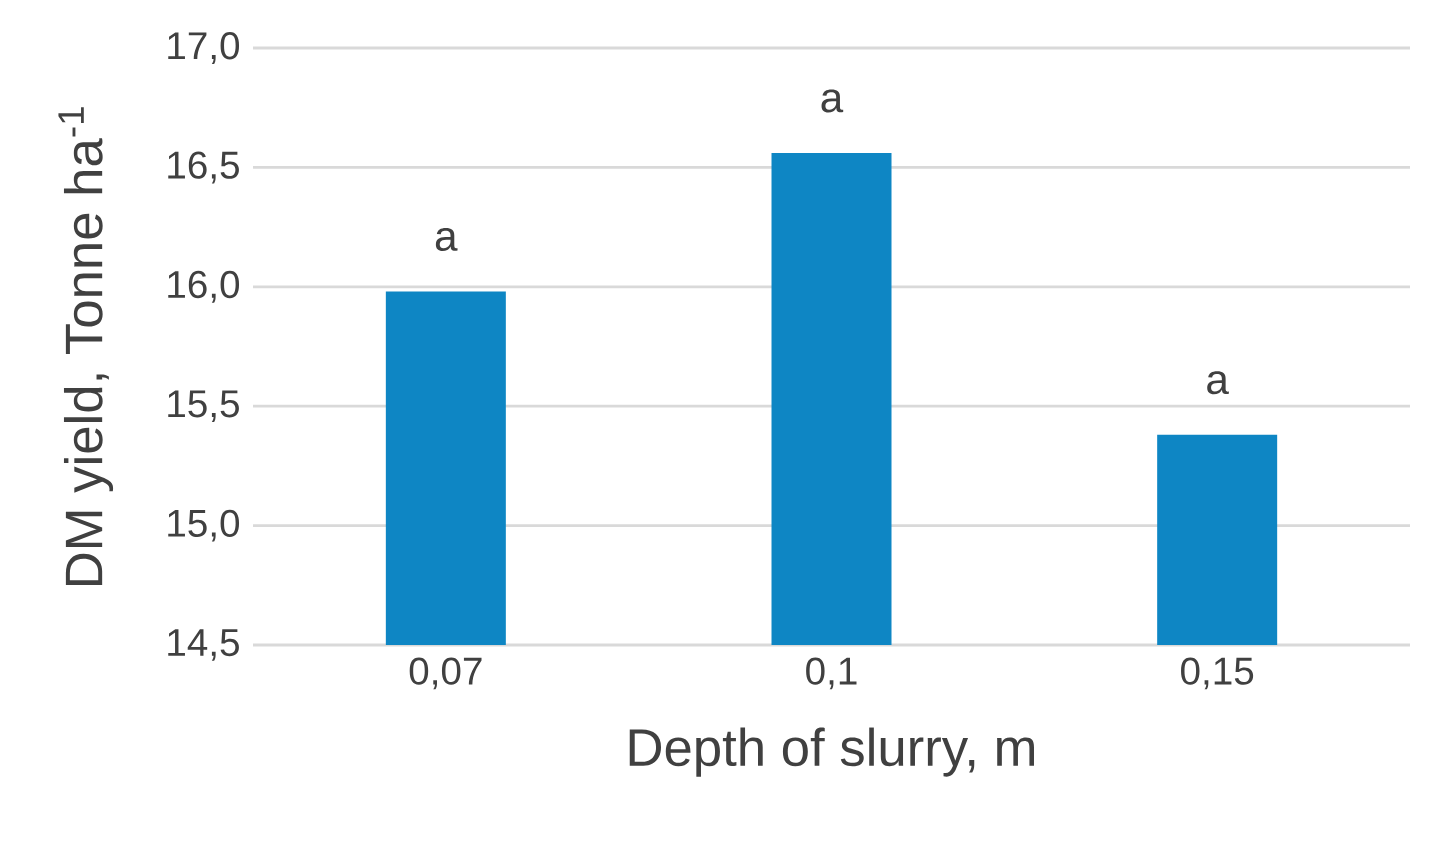 The width and height of the screenshot is (1437, 846). What do you see at coordinates (831, 673) in the screenshot?
I see `x-tick-label: 0,1` at bounding box center [831, 673].